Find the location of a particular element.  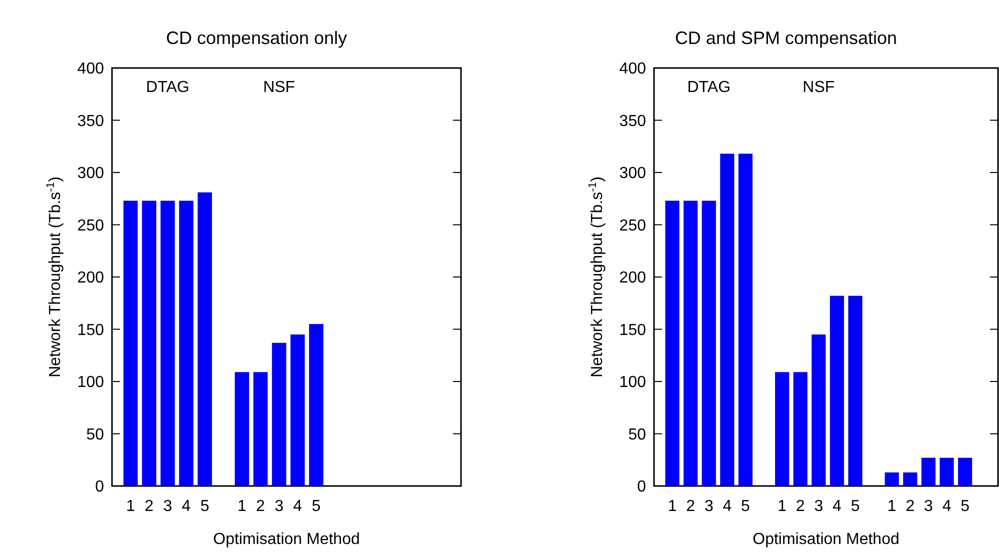

chart-title: CD compensation only is located at coordinates (257, 38).